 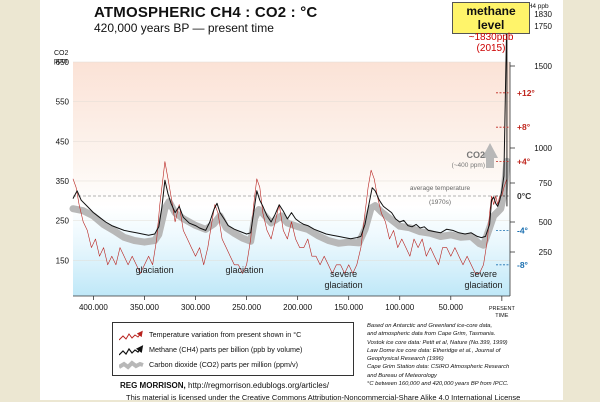 I want to click on ch4-tick-label: 500, so click(x=546, y=222).